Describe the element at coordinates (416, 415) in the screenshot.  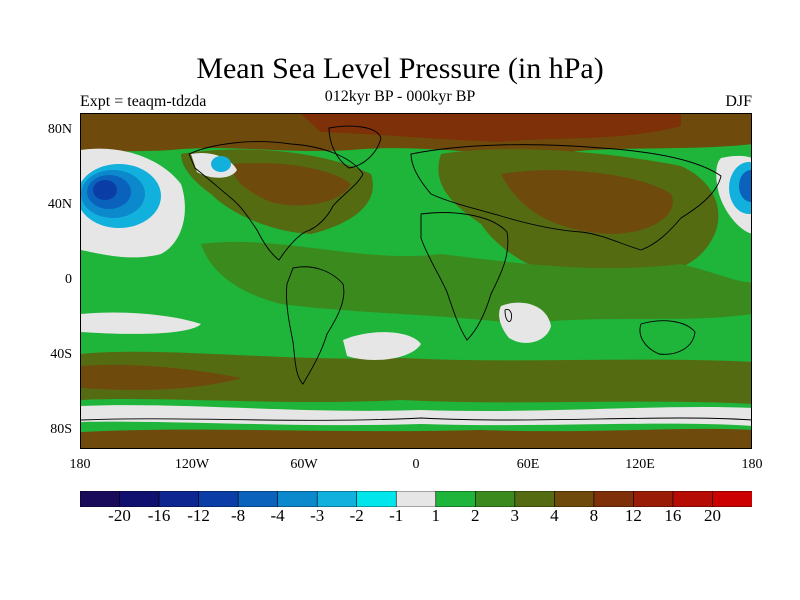
I see `antarctic-light-band` at that location.